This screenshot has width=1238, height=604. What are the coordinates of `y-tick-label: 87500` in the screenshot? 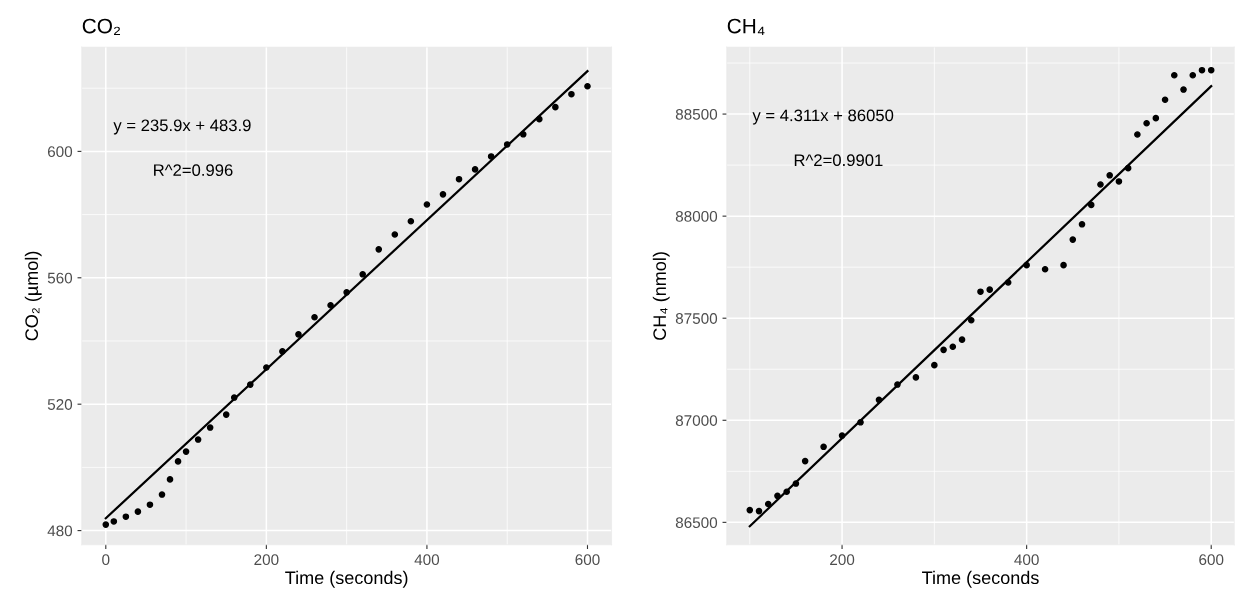 It's located at (696, 318).